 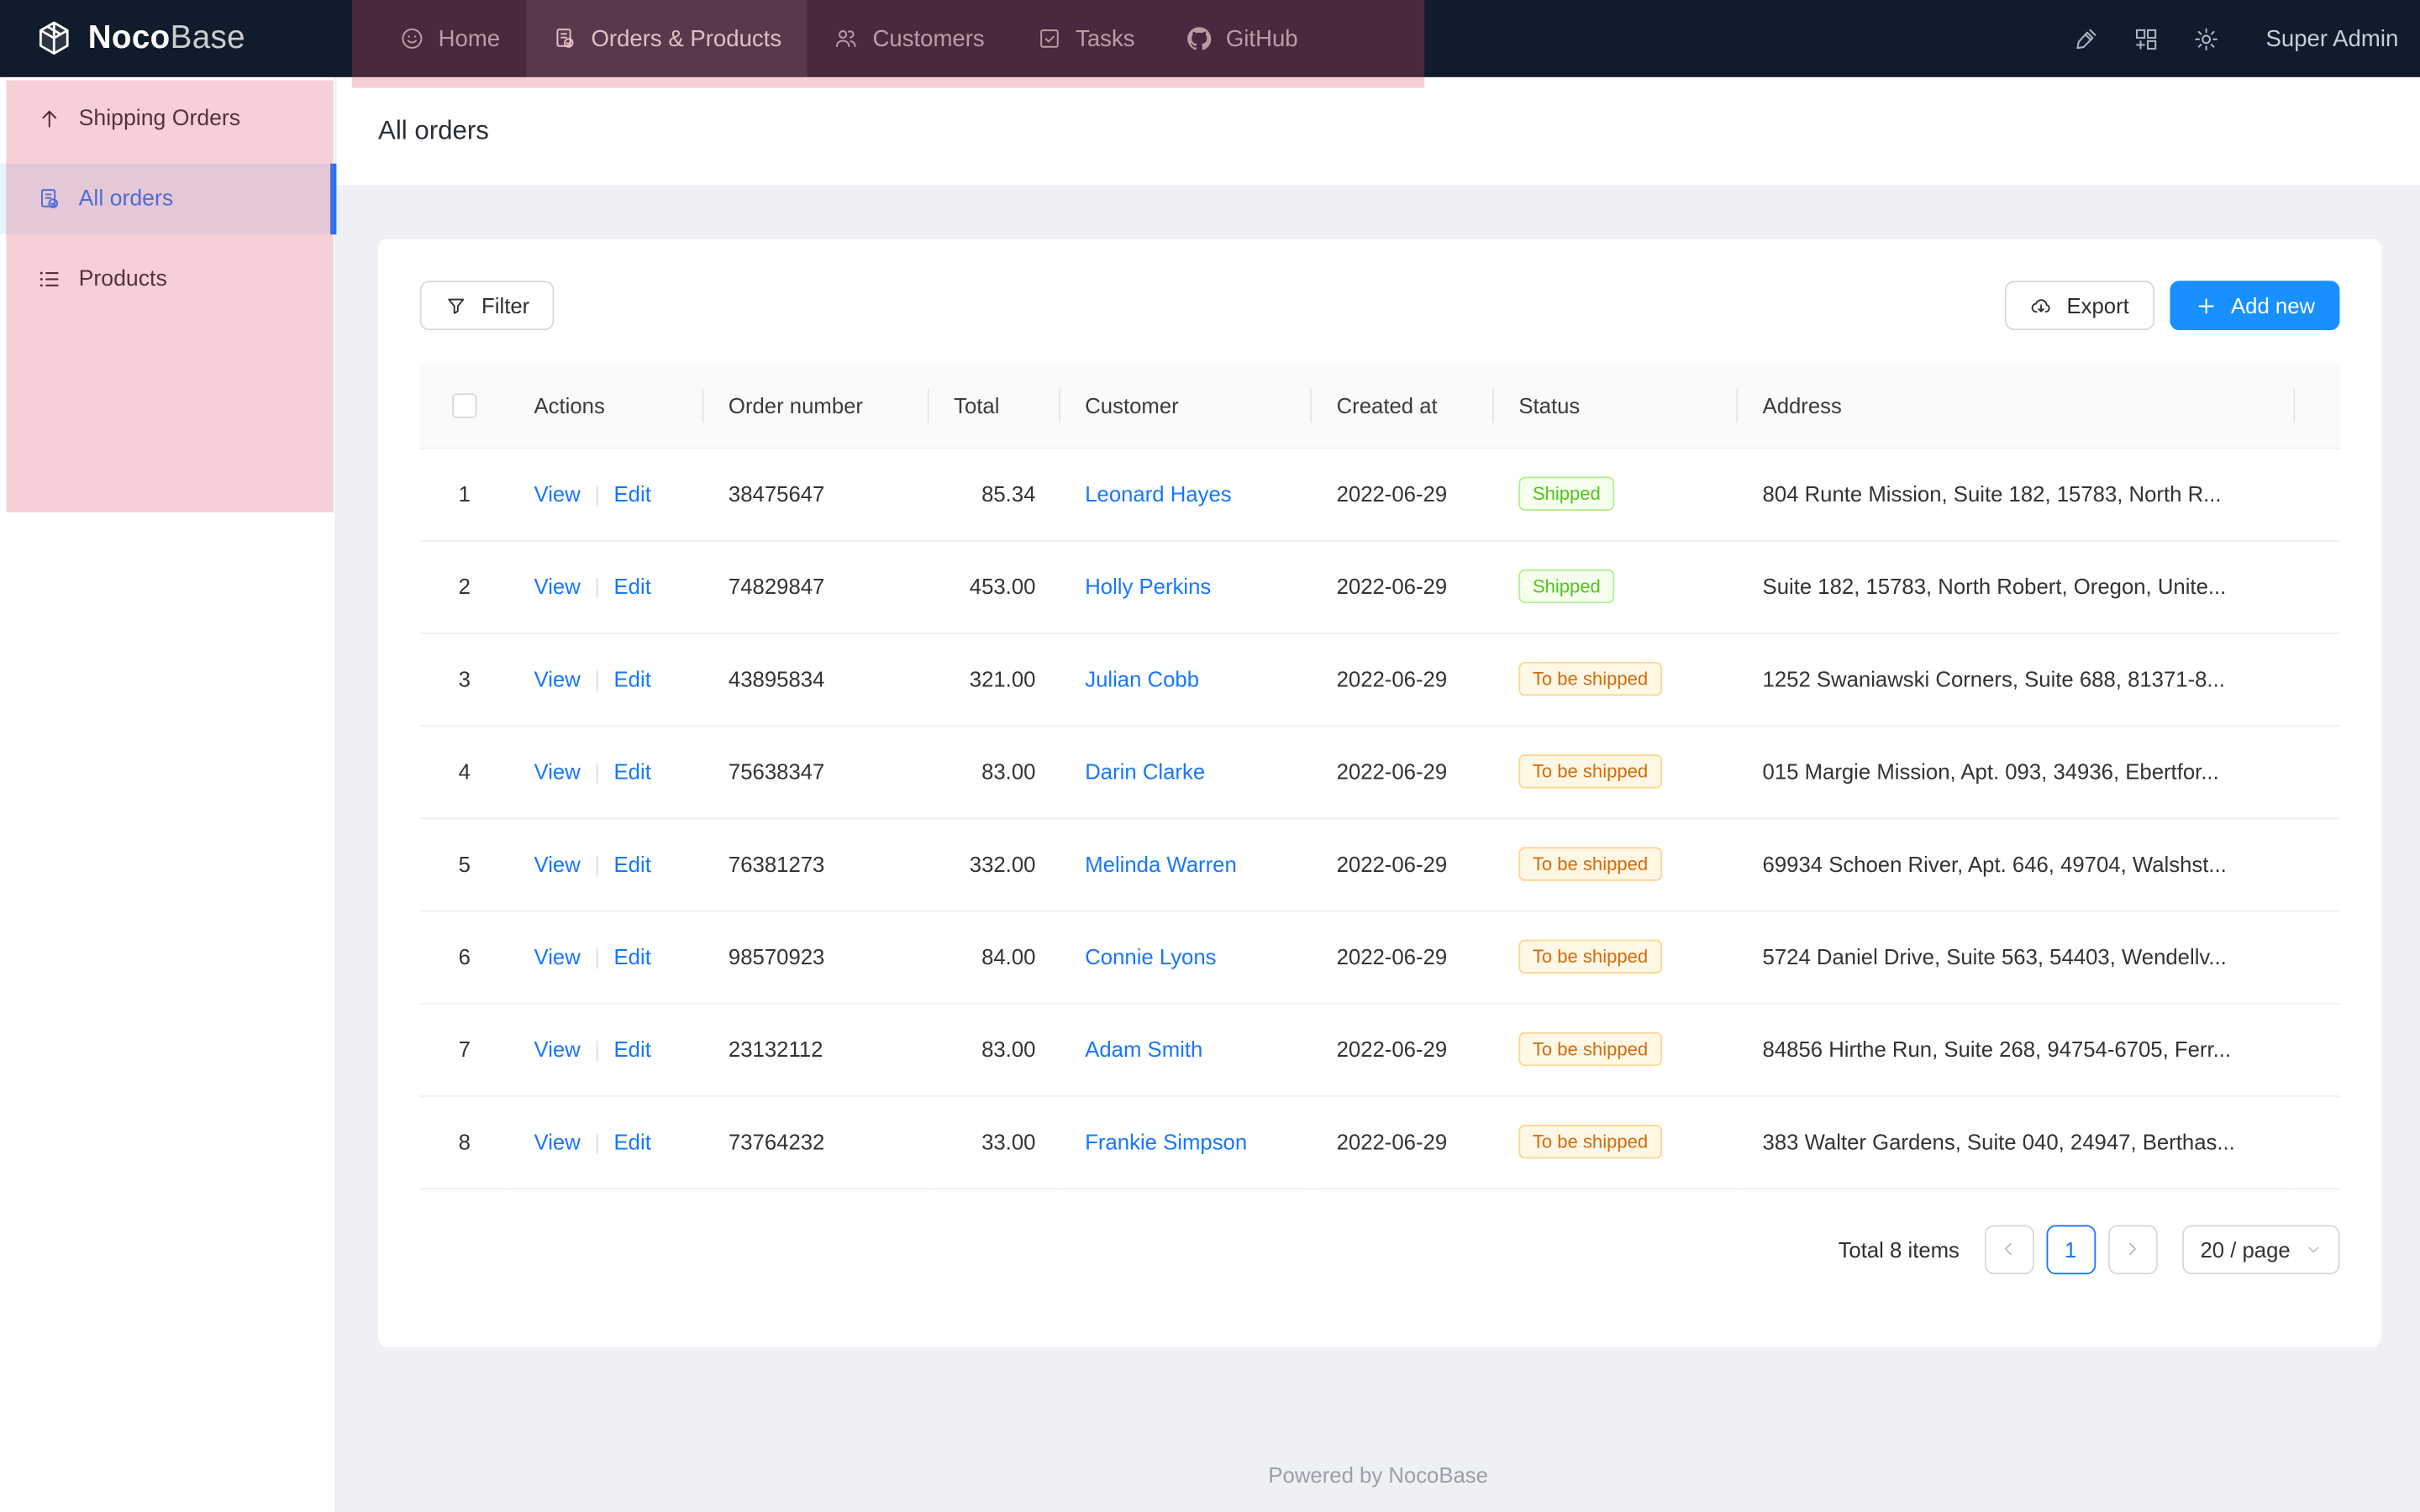 I want to click on page-size-select: 20 / page, so click(x=2261, y=1249).